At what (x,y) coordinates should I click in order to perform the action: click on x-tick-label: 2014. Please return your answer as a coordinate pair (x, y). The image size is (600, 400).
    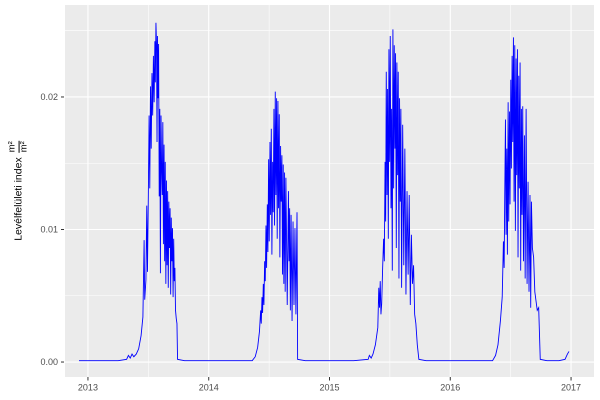
    Looking at the image, I should click on (209, 388).